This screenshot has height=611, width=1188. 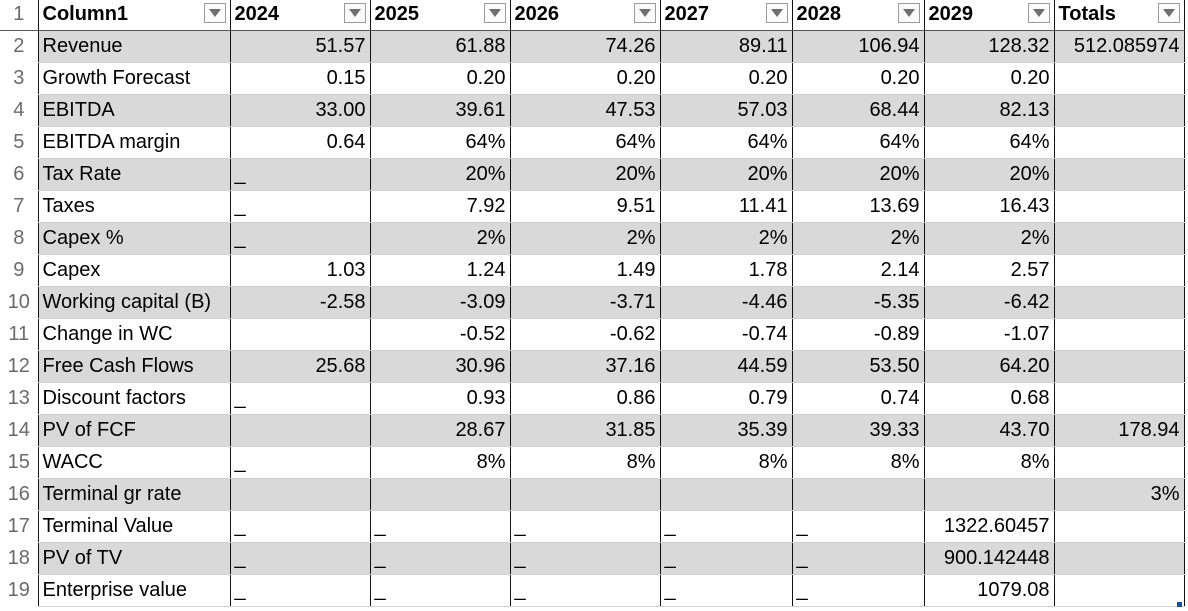 What do you see at coordinates (989, 334) in the screenshot?
I see `table-cell: -1.07` at bounding box center [989, 334].